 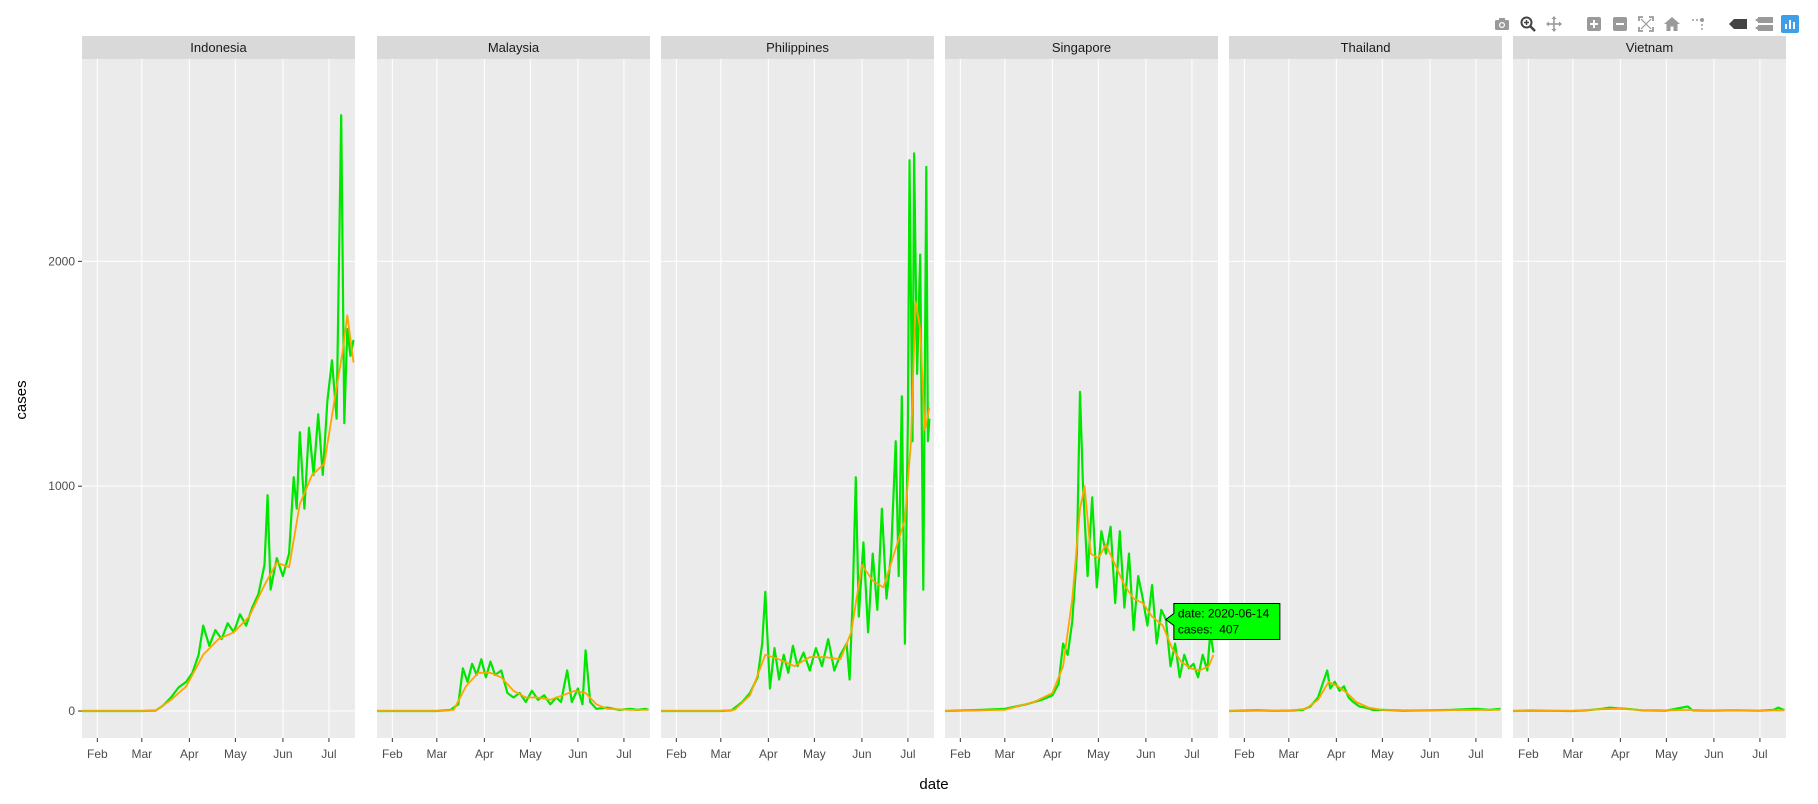 I want to click on facet-strip-label: Philippines, so click(x=797, y=47).